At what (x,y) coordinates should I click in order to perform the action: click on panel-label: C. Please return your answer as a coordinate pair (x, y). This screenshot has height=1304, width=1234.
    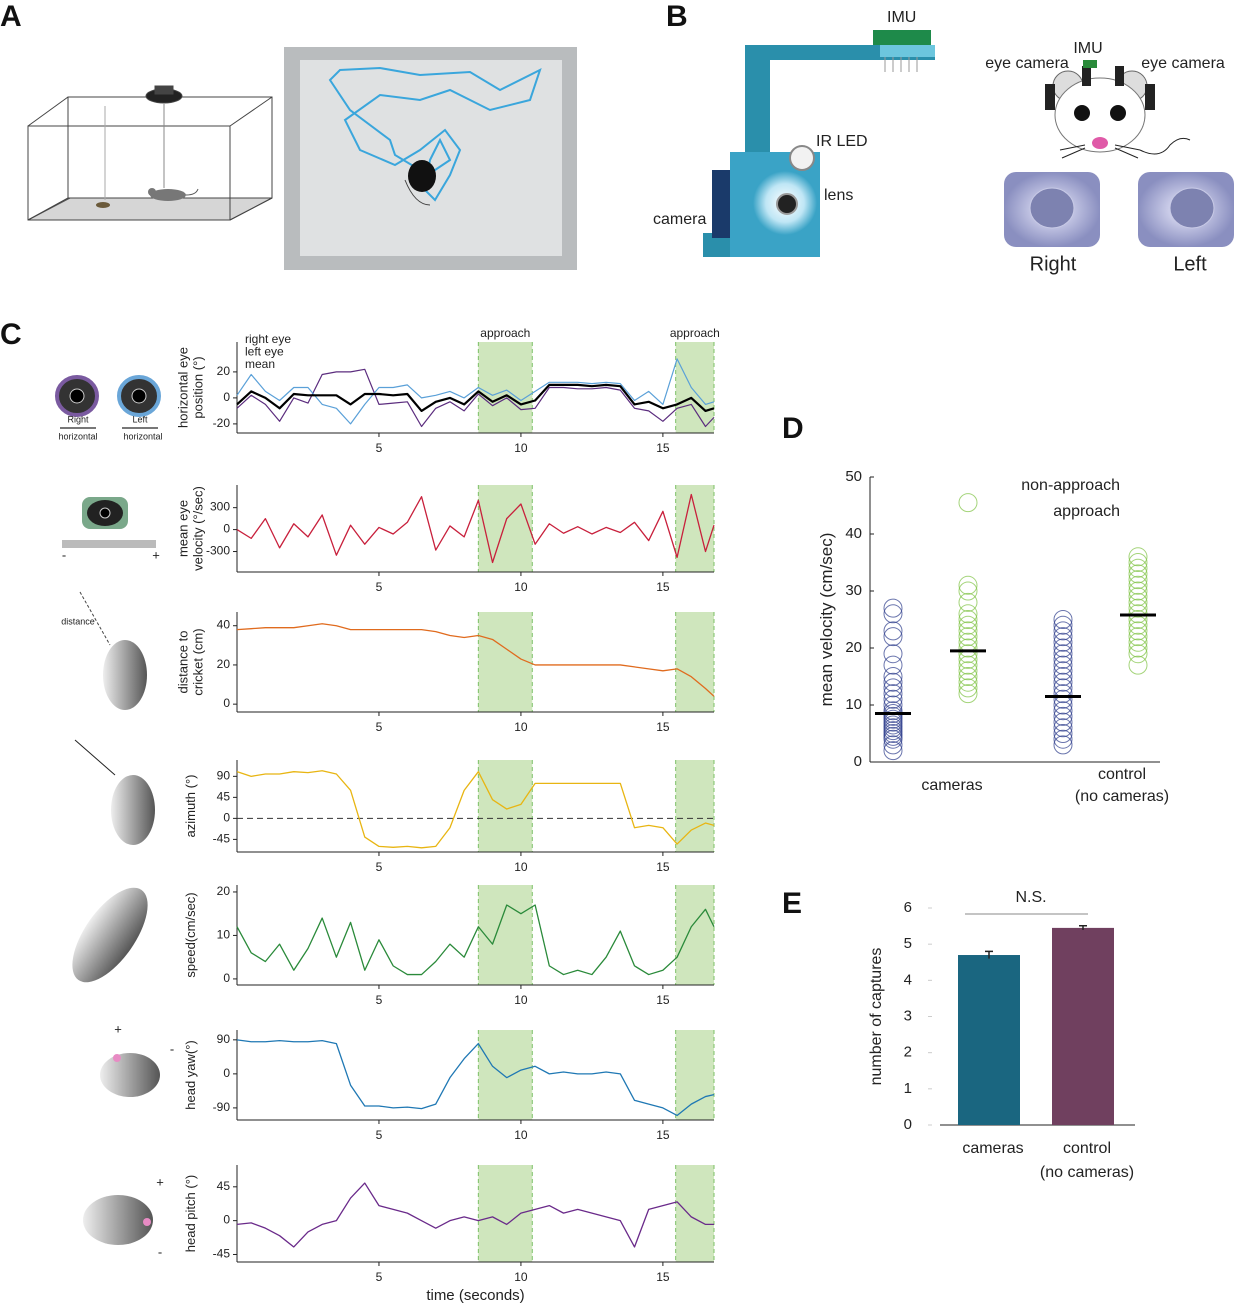
    Looking at the image, I should click on (11, 334).